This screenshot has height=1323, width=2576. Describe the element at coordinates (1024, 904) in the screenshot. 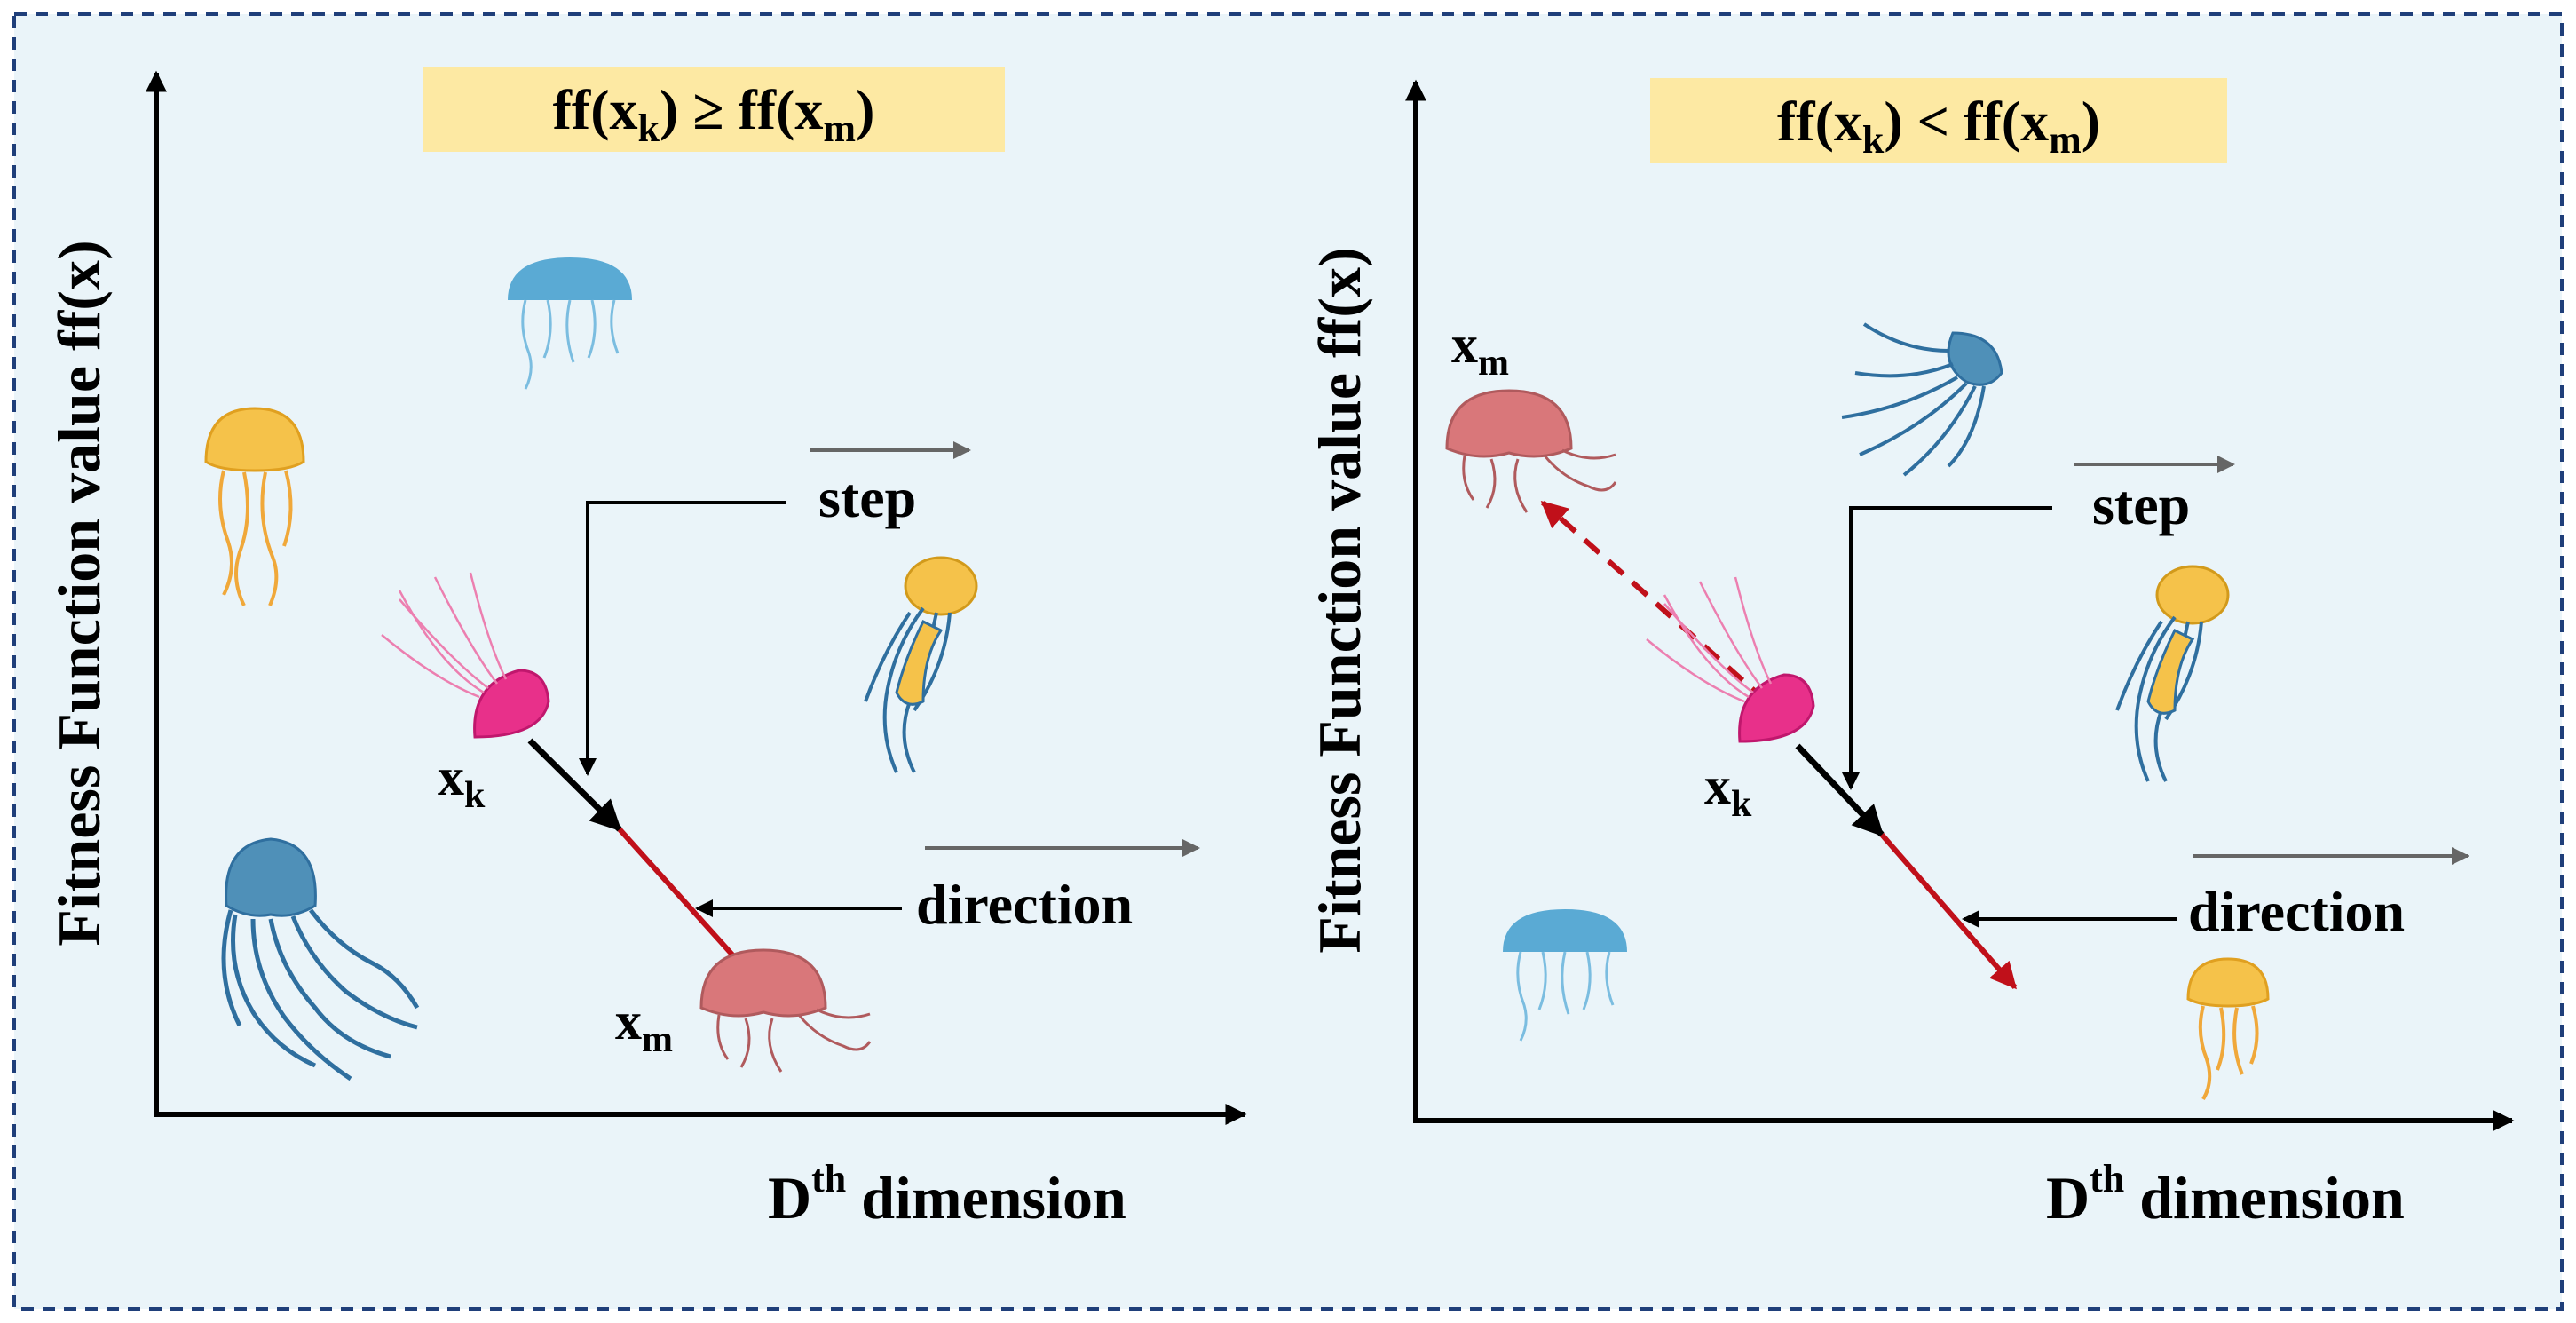

I see `left-direction-label: direction` at that location.